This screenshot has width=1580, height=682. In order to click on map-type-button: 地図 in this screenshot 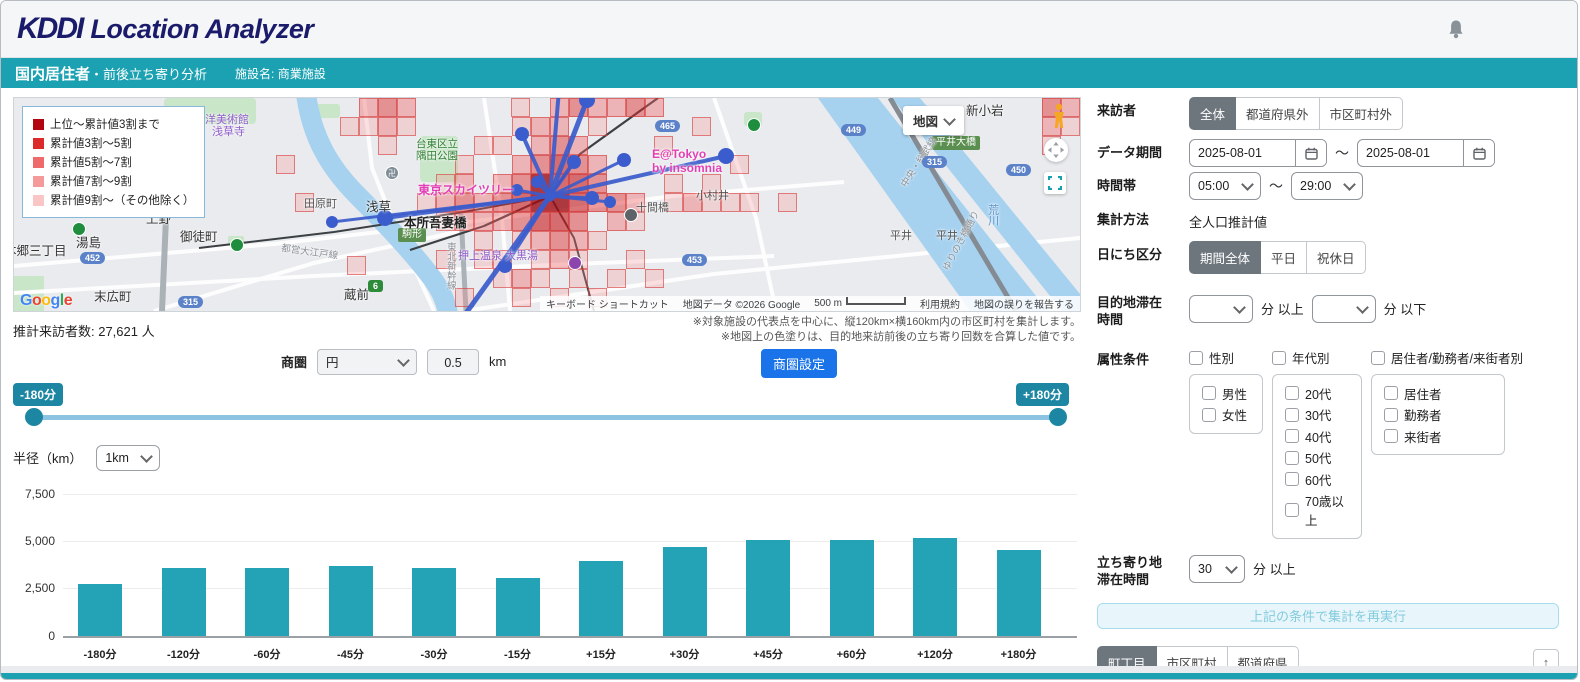, I will do `click(933, 120)`.